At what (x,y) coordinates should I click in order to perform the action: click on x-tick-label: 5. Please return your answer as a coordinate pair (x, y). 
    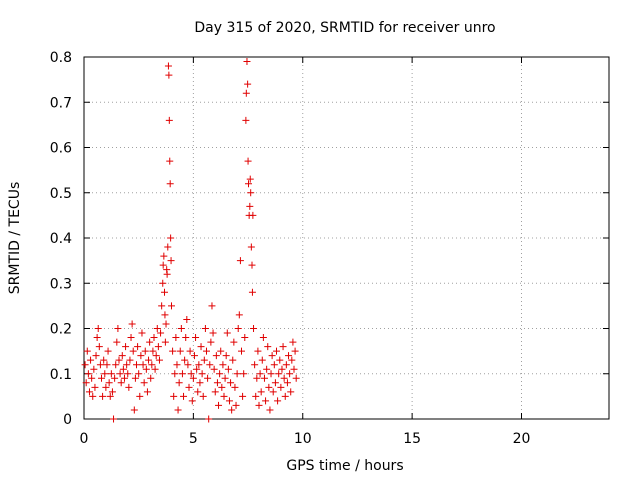
    Looking at the image, I should click on (193, 439).